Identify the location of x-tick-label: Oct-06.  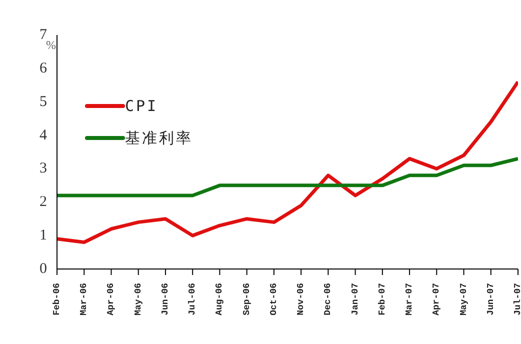
(273, 299).